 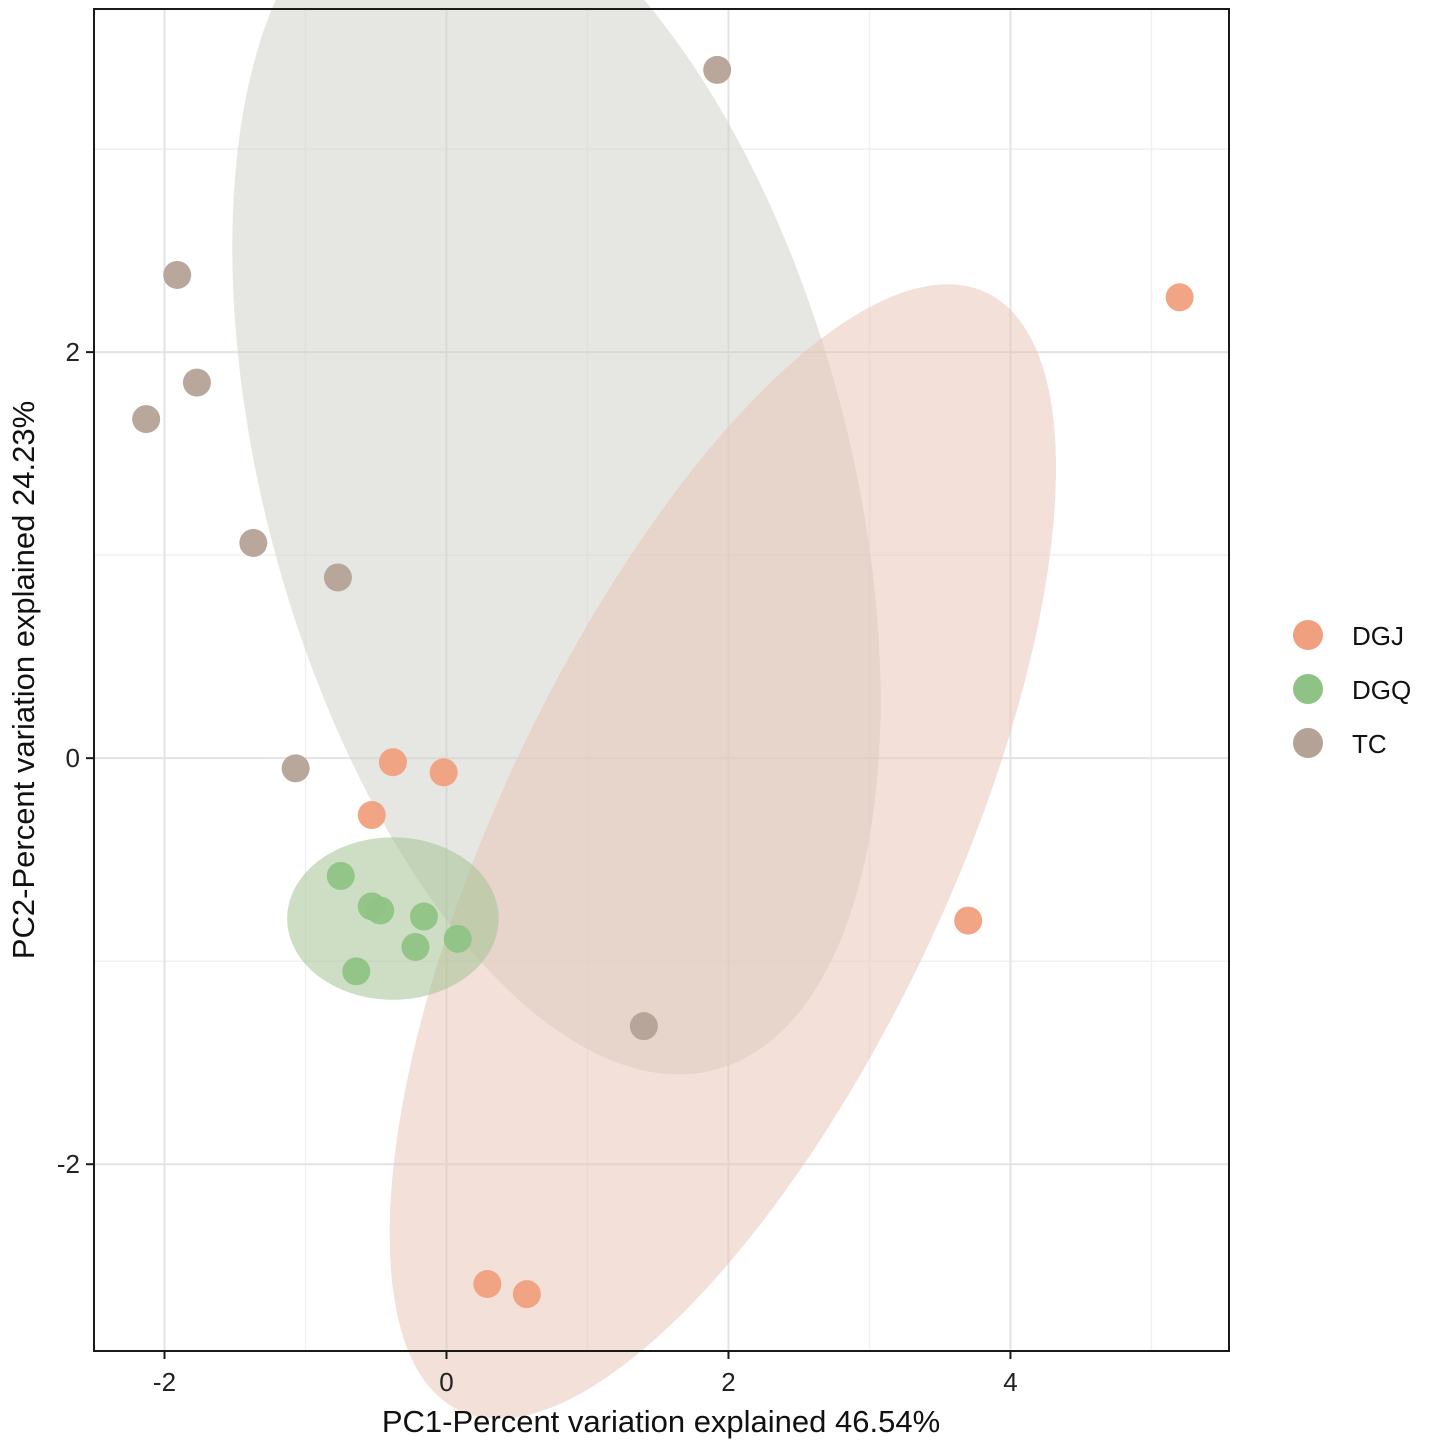 What do you see at coordinates (661, 1421) in the screenshot?
I see `x-axis-title: PC1-Percent variation explained 46.54%` at bounding box center [661, 1421].